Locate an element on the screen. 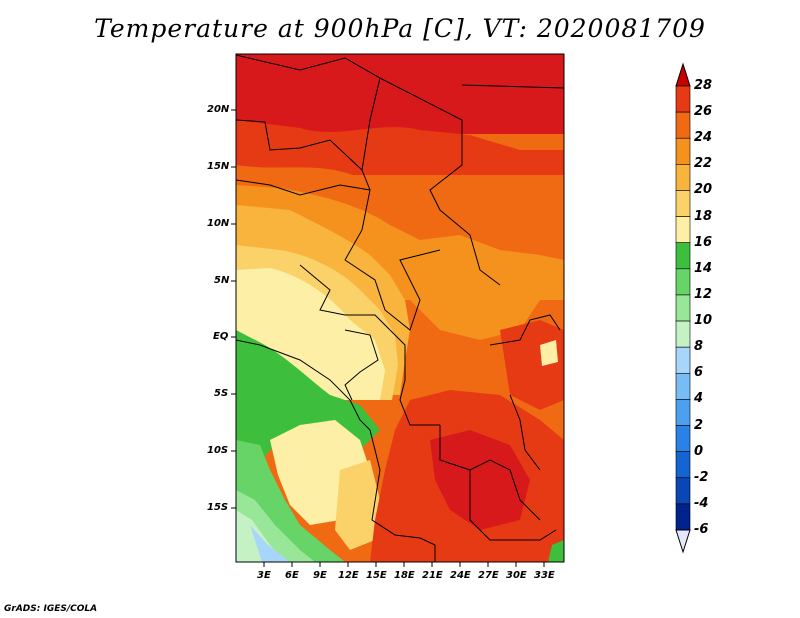  lon-label: 12E is located at coordinates (348, 575).